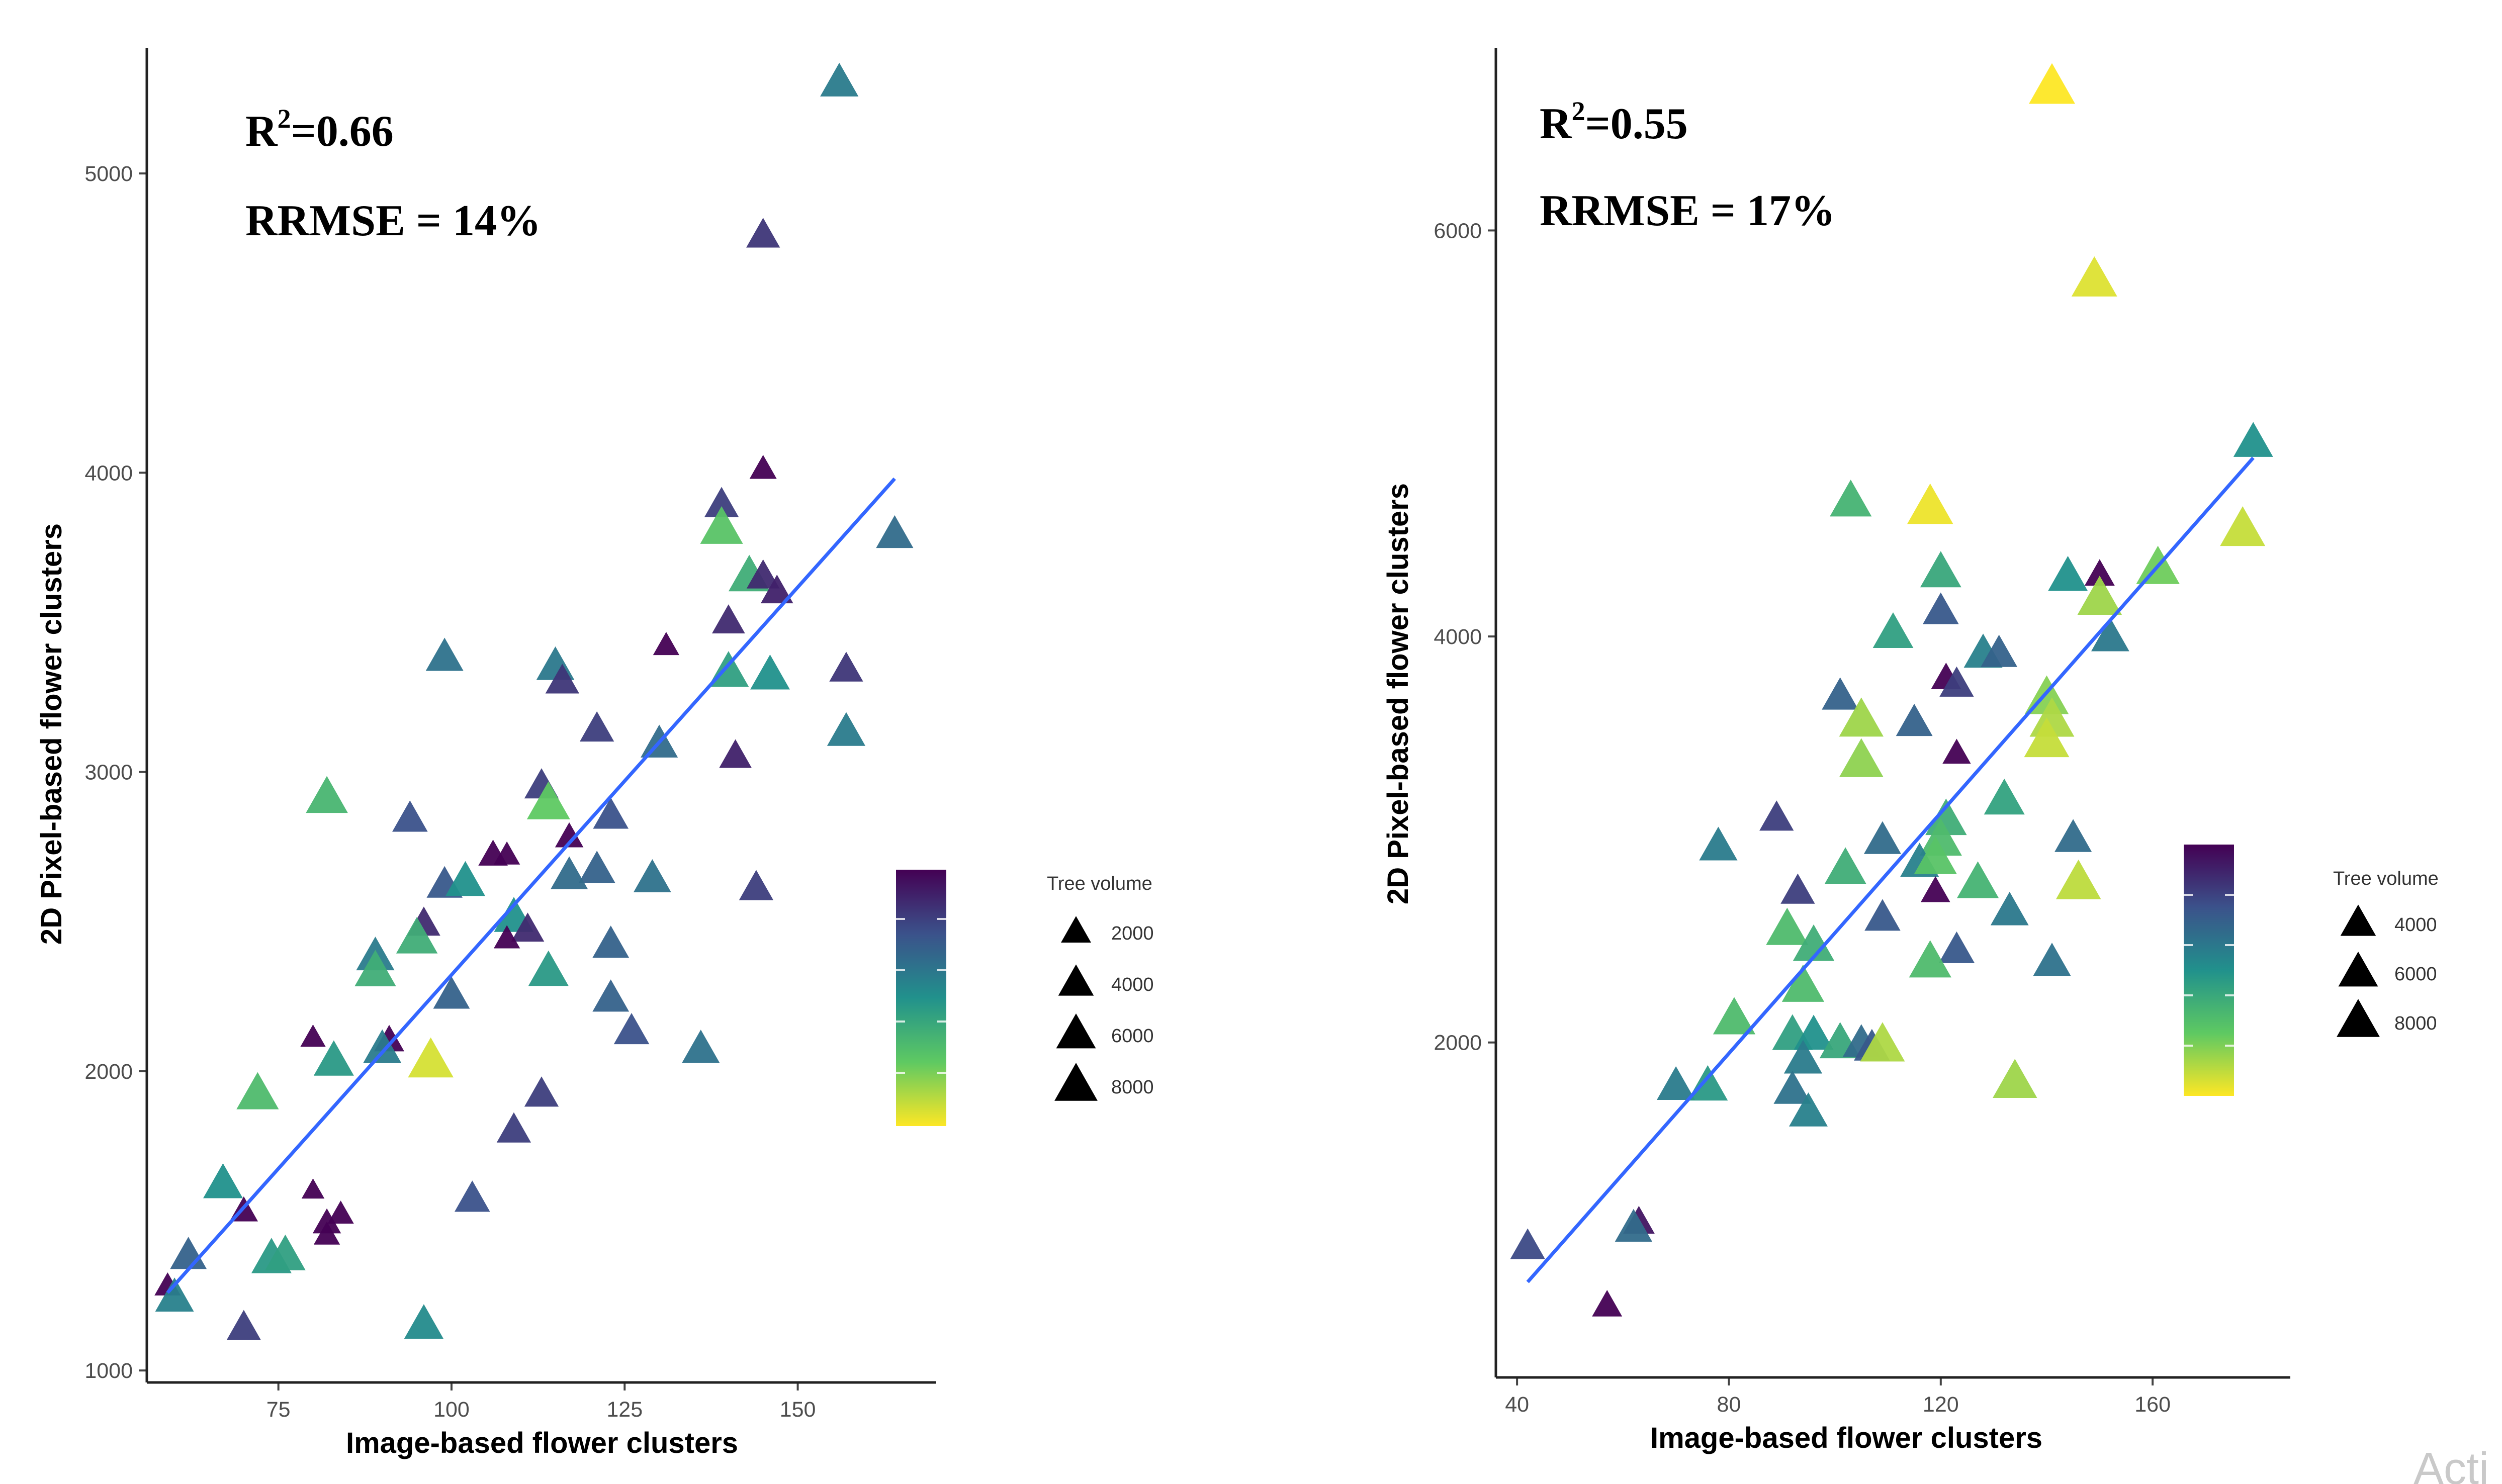 The width and height of the screenshot is (2502, 1484). I want to click on left-y-tick-label: 5000, so click(108, 174).